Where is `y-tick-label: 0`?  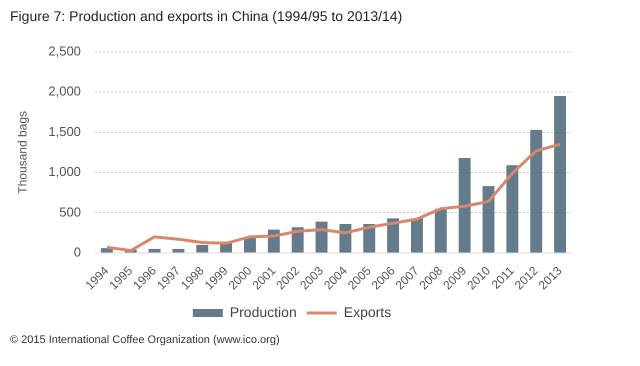
y-tick-label: 0 is located at coordinates (77, 252).